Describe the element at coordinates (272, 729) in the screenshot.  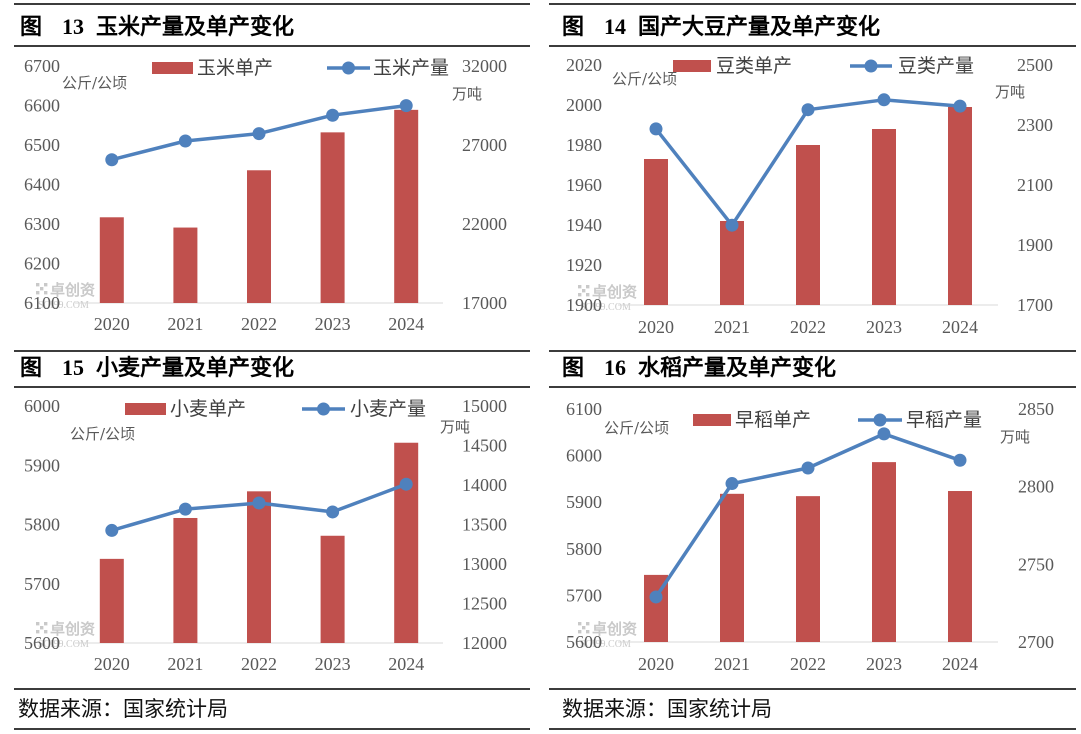
I see `rule-footer-bottom-left` at that location.